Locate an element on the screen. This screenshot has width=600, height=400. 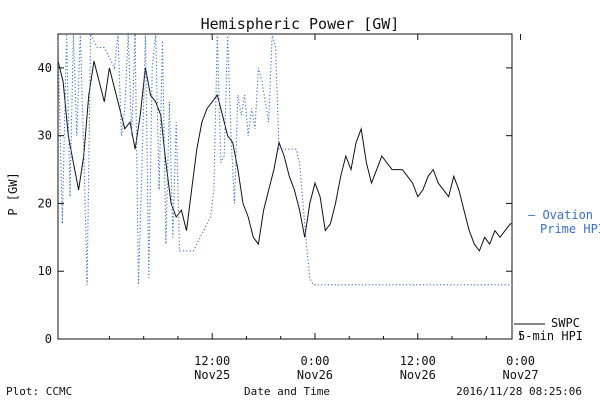
x-axis-label: Date and Time is located at coordinates (287, 391).